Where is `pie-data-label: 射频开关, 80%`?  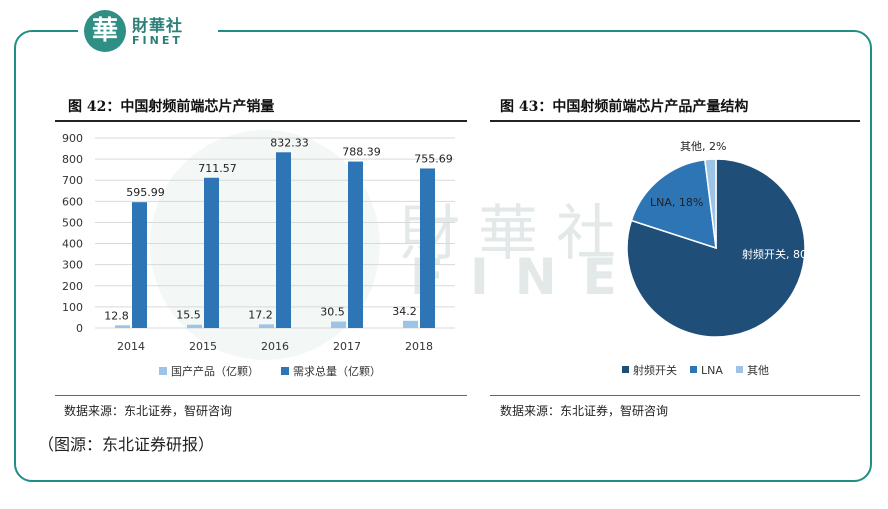 pie-data-label: 射频开关, 80% is located at coordinates (779, 254).